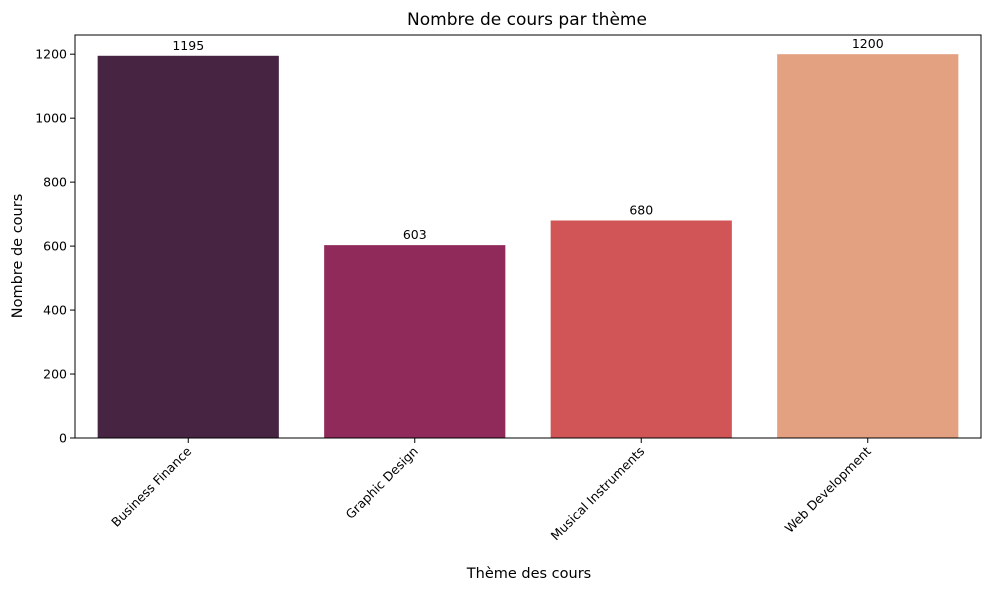 This screenshot has width=989, height=594. I want to click on bar-value-label: 680, so click(641, 210).